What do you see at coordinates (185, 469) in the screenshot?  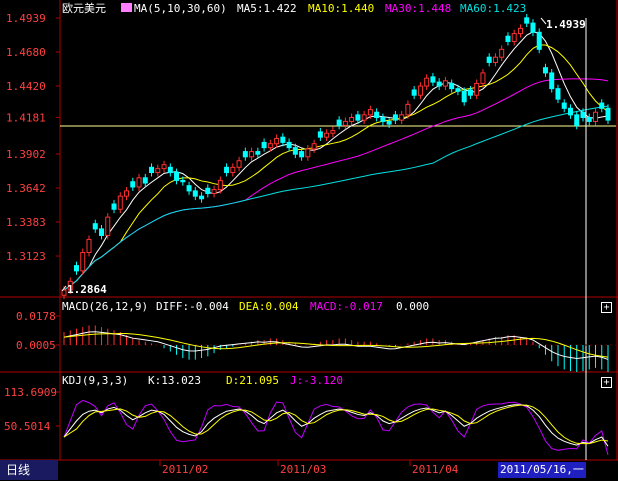 I see `x-tick-label: 2011/02` at bounding box center [185, 469].